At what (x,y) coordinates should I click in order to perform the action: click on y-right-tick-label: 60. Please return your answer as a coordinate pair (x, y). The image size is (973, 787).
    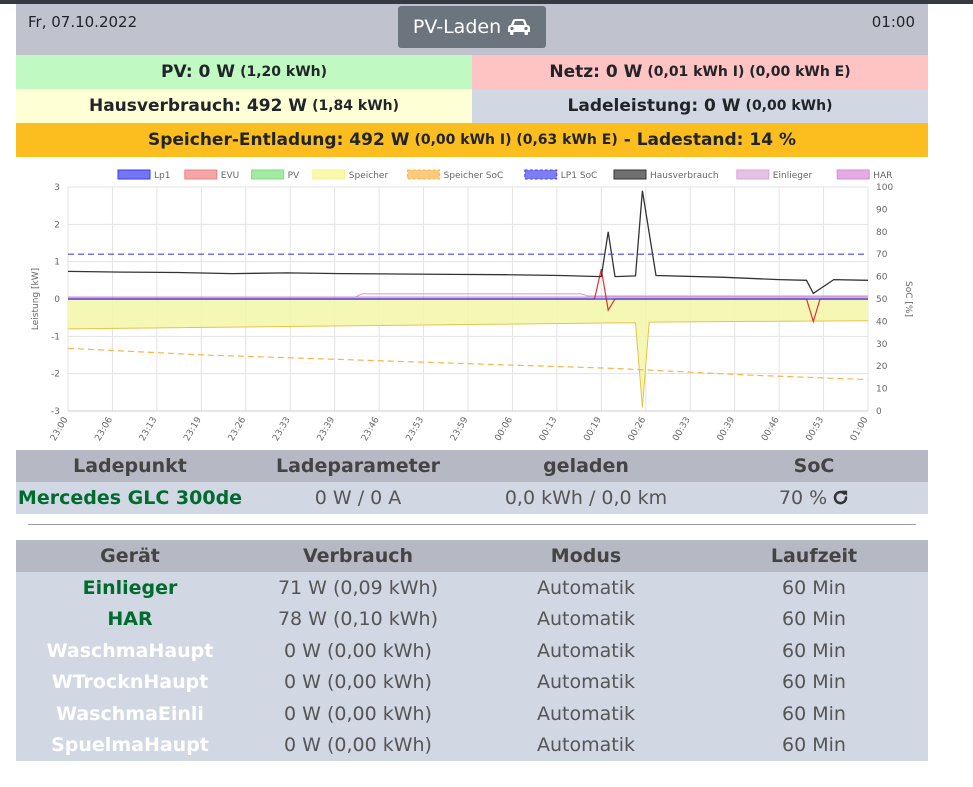
    Looking at the image, I should click on (882, 278).